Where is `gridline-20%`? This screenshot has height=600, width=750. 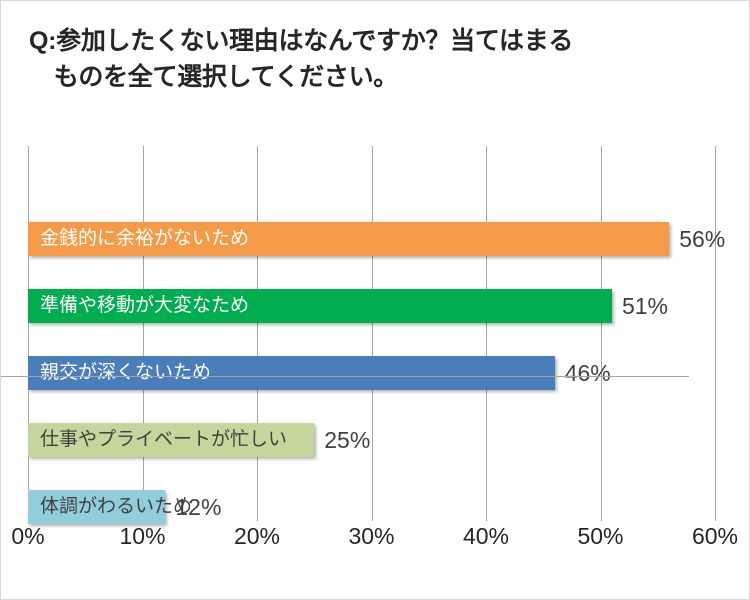 gridline-20% is located at coordinates (257, 333).